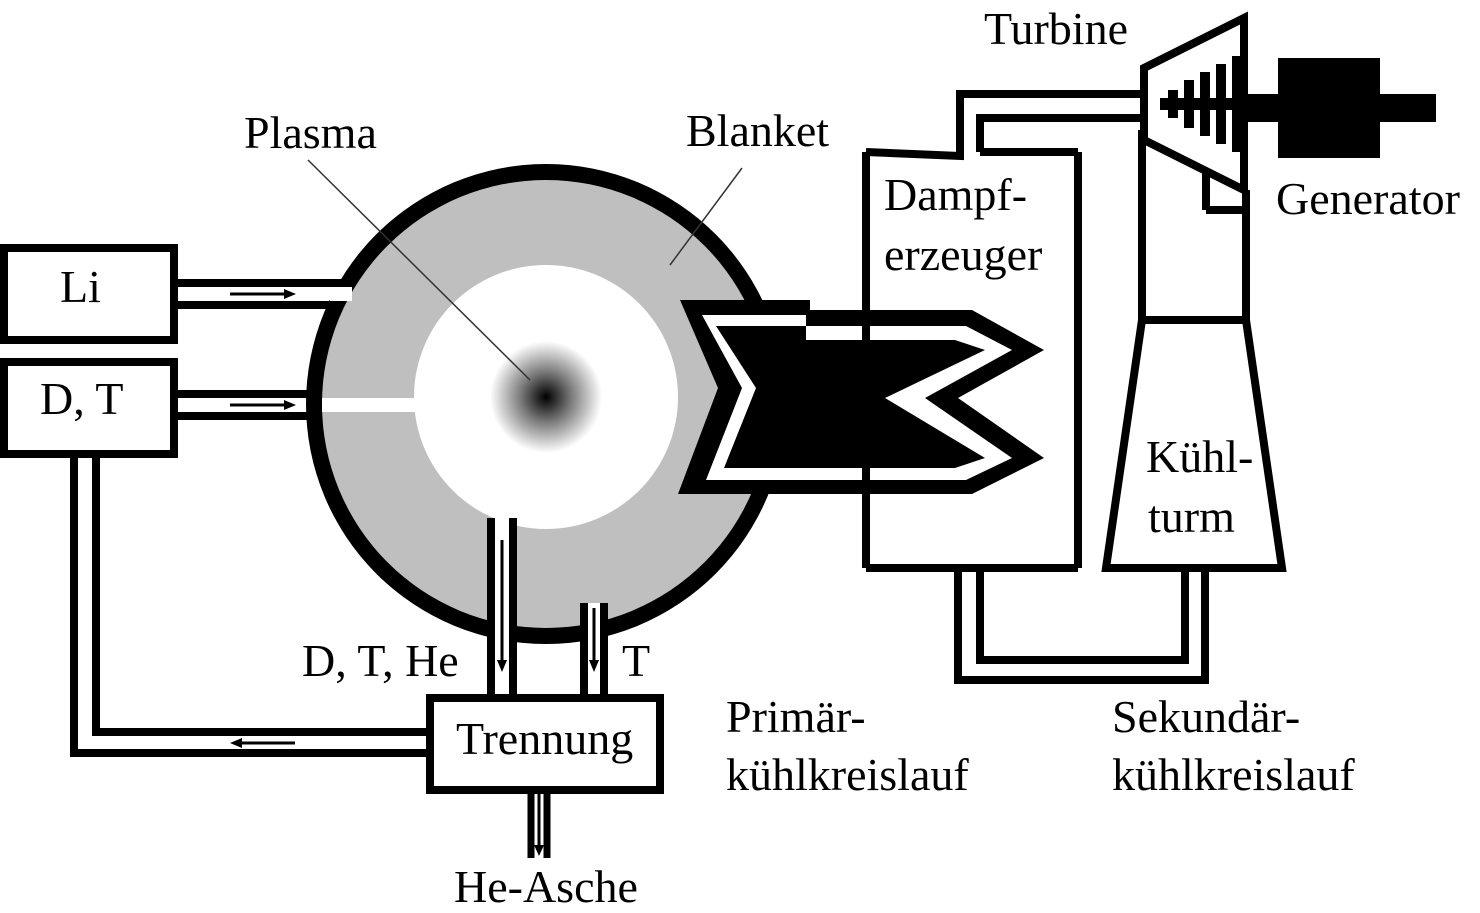 Image resolution: width=1480 pixels, height=913 pixels. What do you see at coordinates (250, 605) in the screenshot?
I see `recycle-pipe` at bounding box center [250, 605].